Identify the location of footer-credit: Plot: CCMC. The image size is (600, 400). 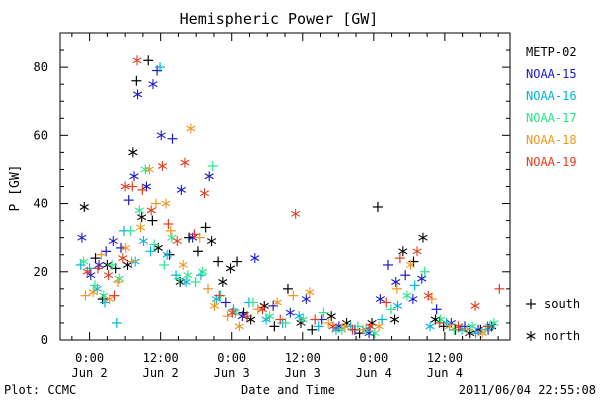
(40, 390).